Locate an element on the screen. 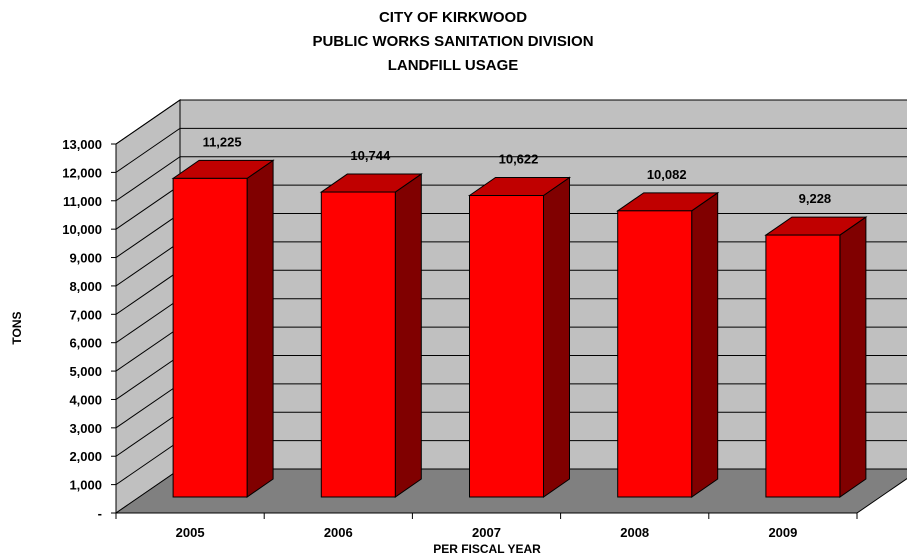 The width and height of the screenshot is (907, 560). y-tick-label: 12,000 is located at coordinates (82, 172).